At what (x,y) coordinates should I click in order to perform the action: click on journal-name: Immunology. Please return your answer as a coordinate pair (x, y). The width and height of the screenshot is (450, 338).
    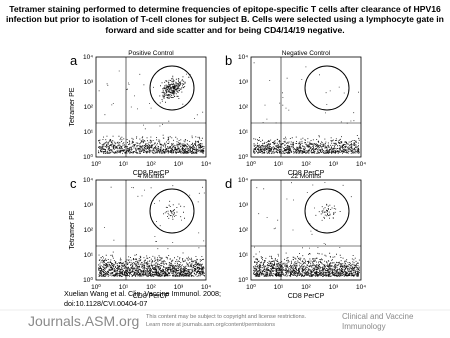
    Looking at the image, I should click on (364, 326).